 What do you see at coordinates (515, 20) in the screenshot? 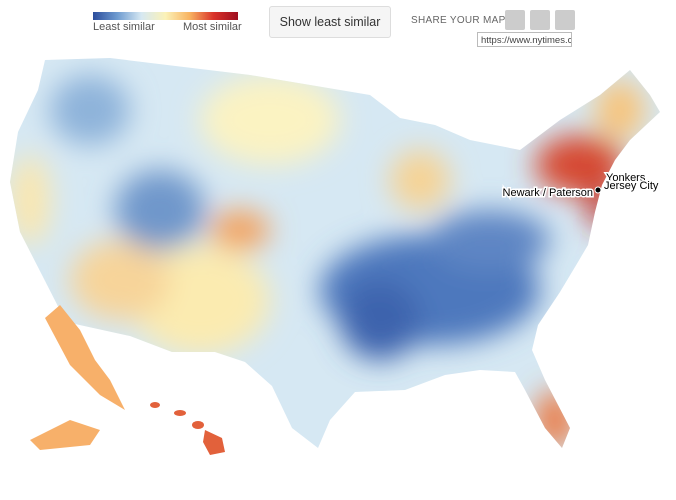
I see `facebook-icon` at bounding box center [515, 20].